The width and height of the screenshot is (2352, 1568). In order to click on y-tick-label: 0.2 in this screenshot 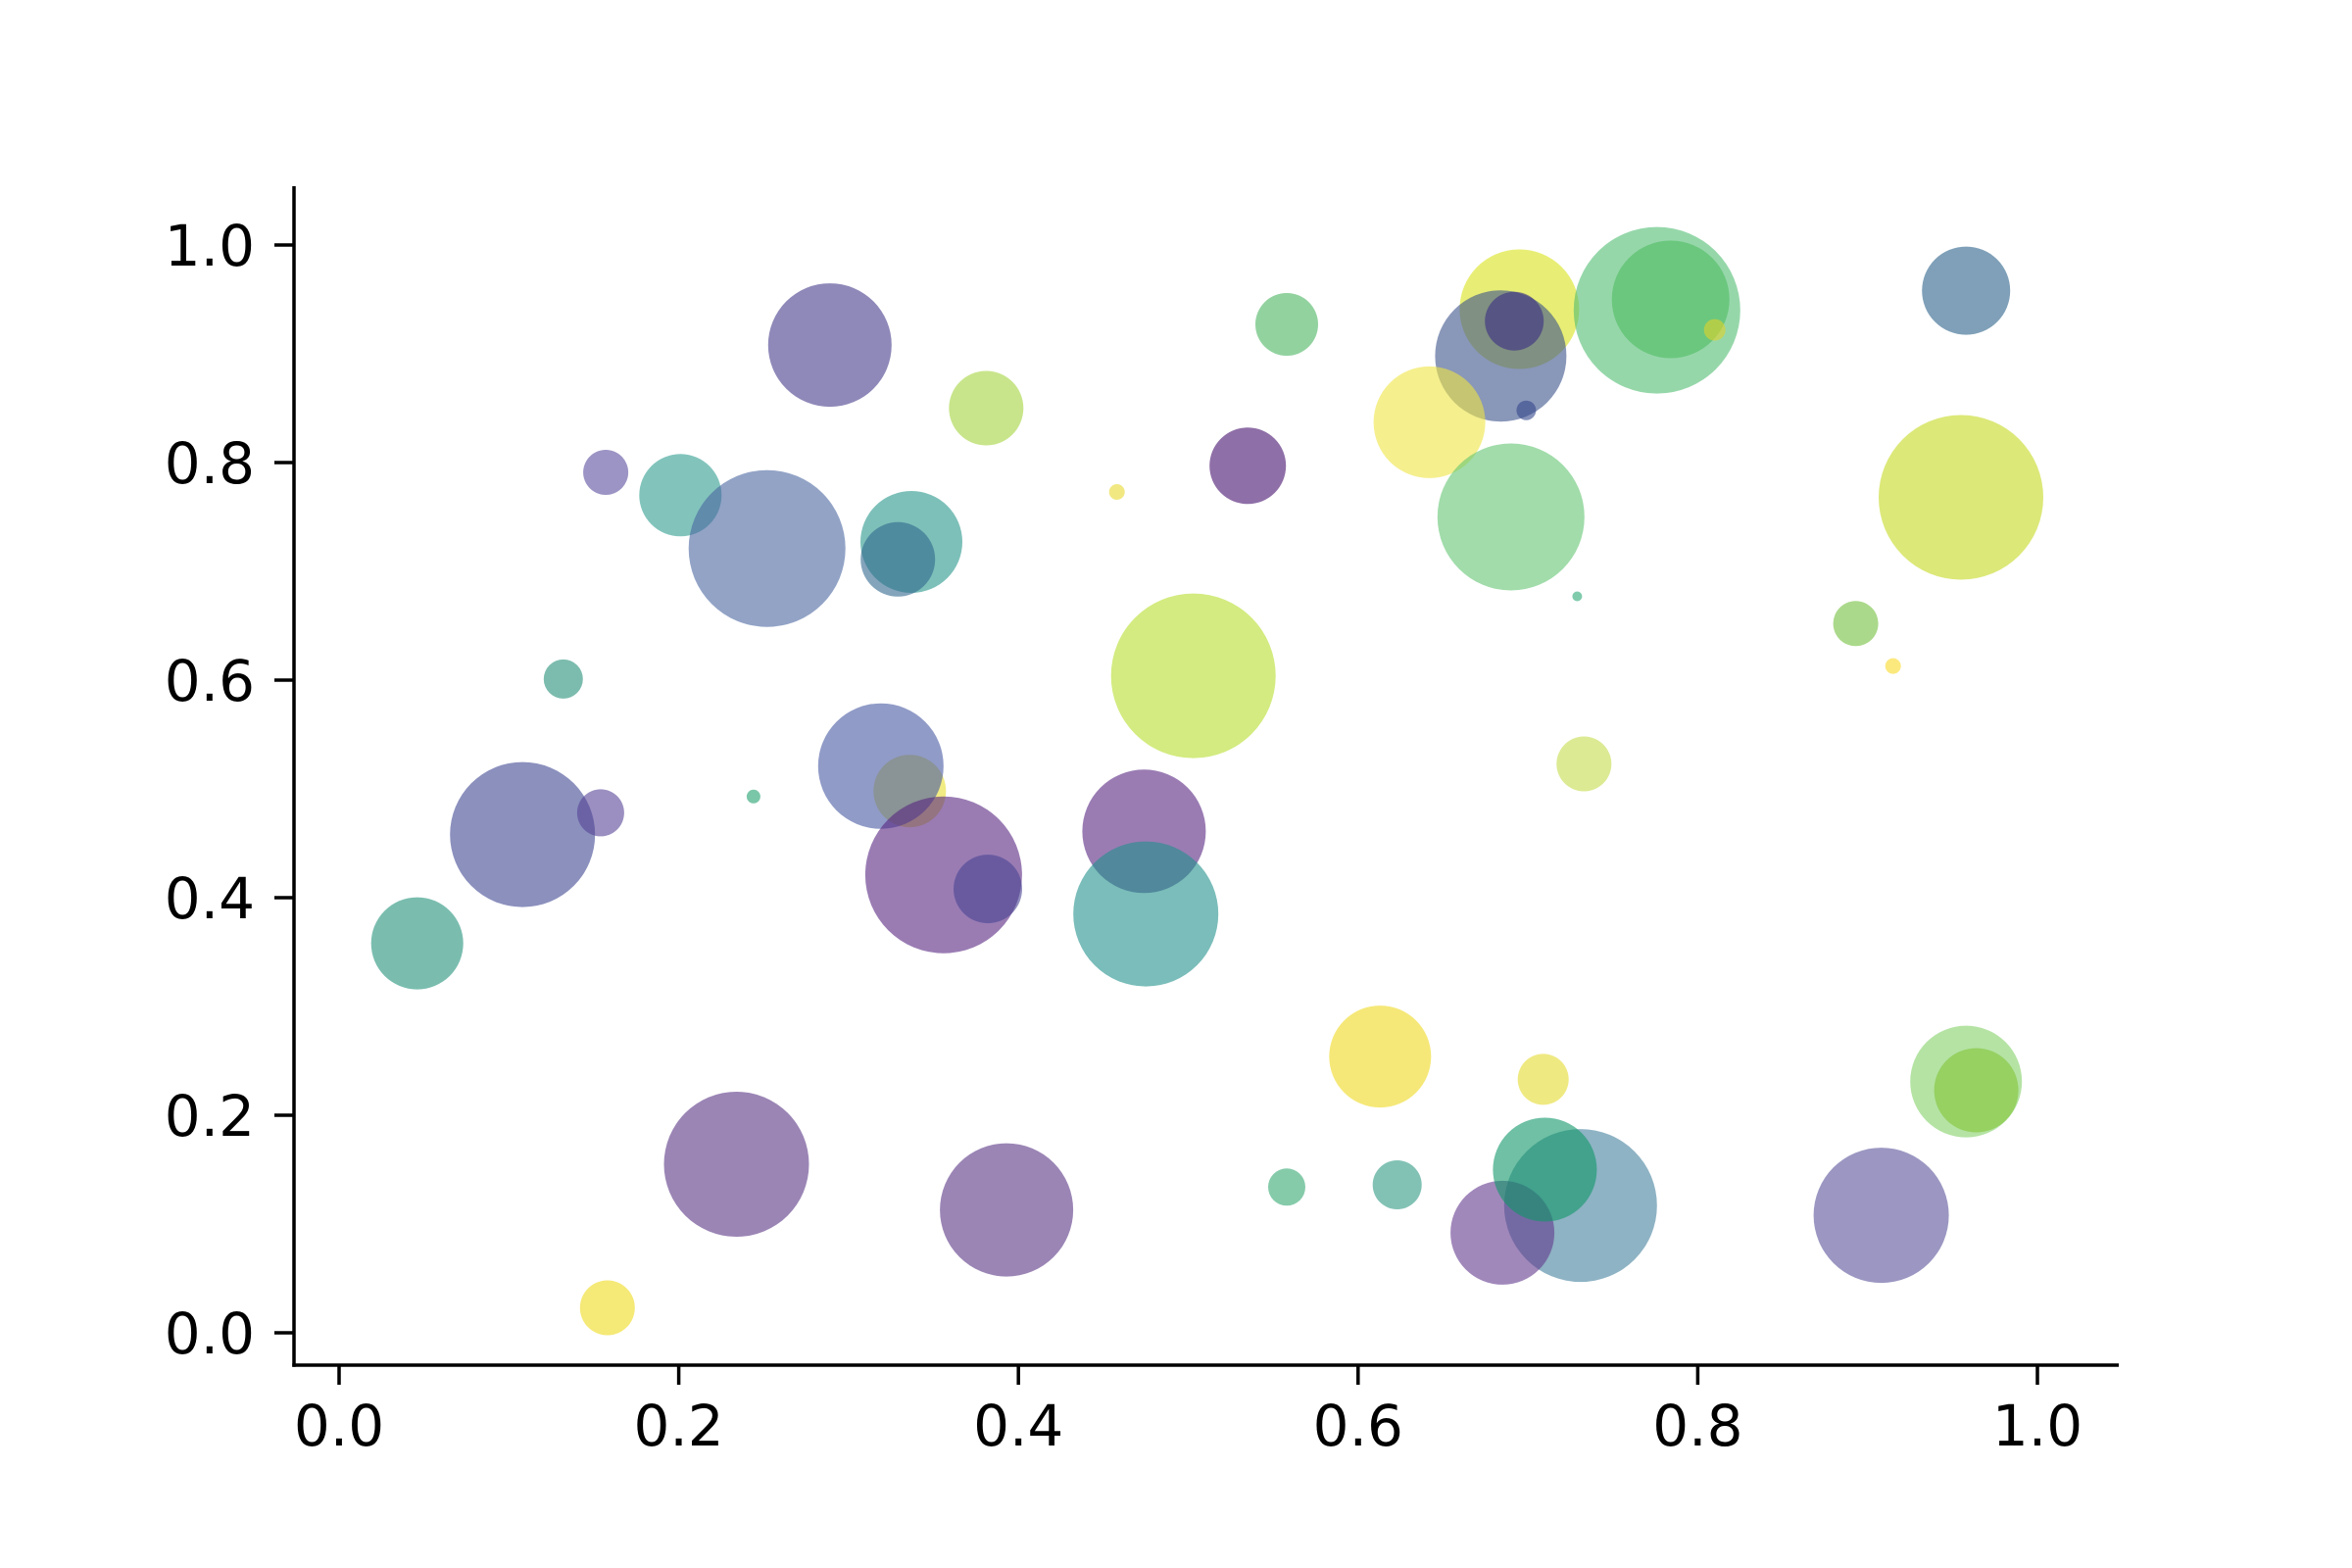, I will do `click(210, 1116)`.